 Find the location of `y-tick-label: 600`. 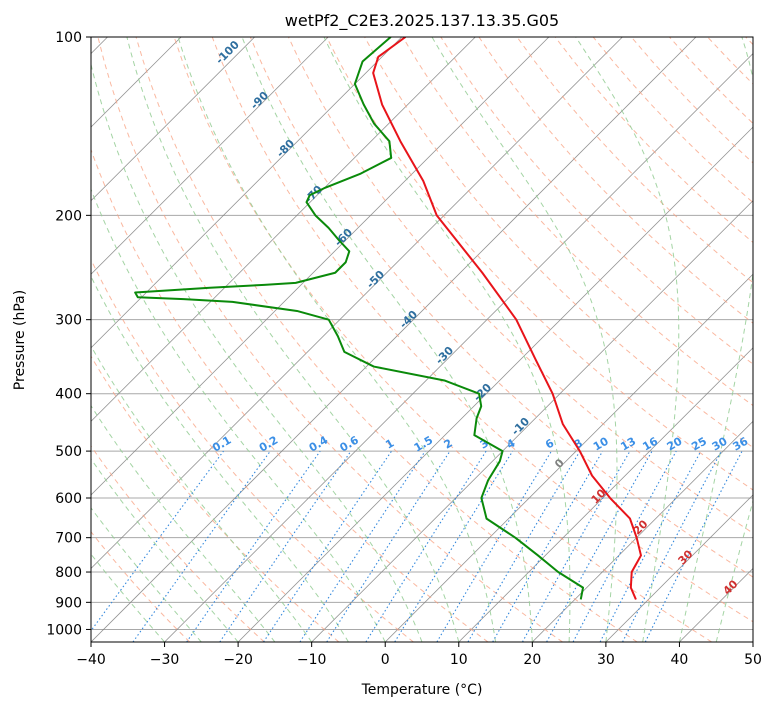

y-tick-label: 600 is located at coordinates (68, 499).